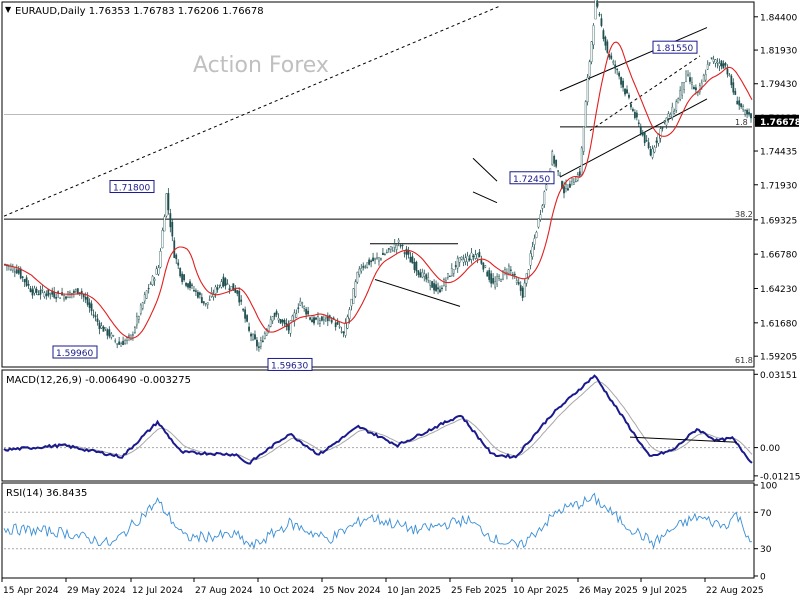  I want to click on flag-bottom-line, so click(485, 197).